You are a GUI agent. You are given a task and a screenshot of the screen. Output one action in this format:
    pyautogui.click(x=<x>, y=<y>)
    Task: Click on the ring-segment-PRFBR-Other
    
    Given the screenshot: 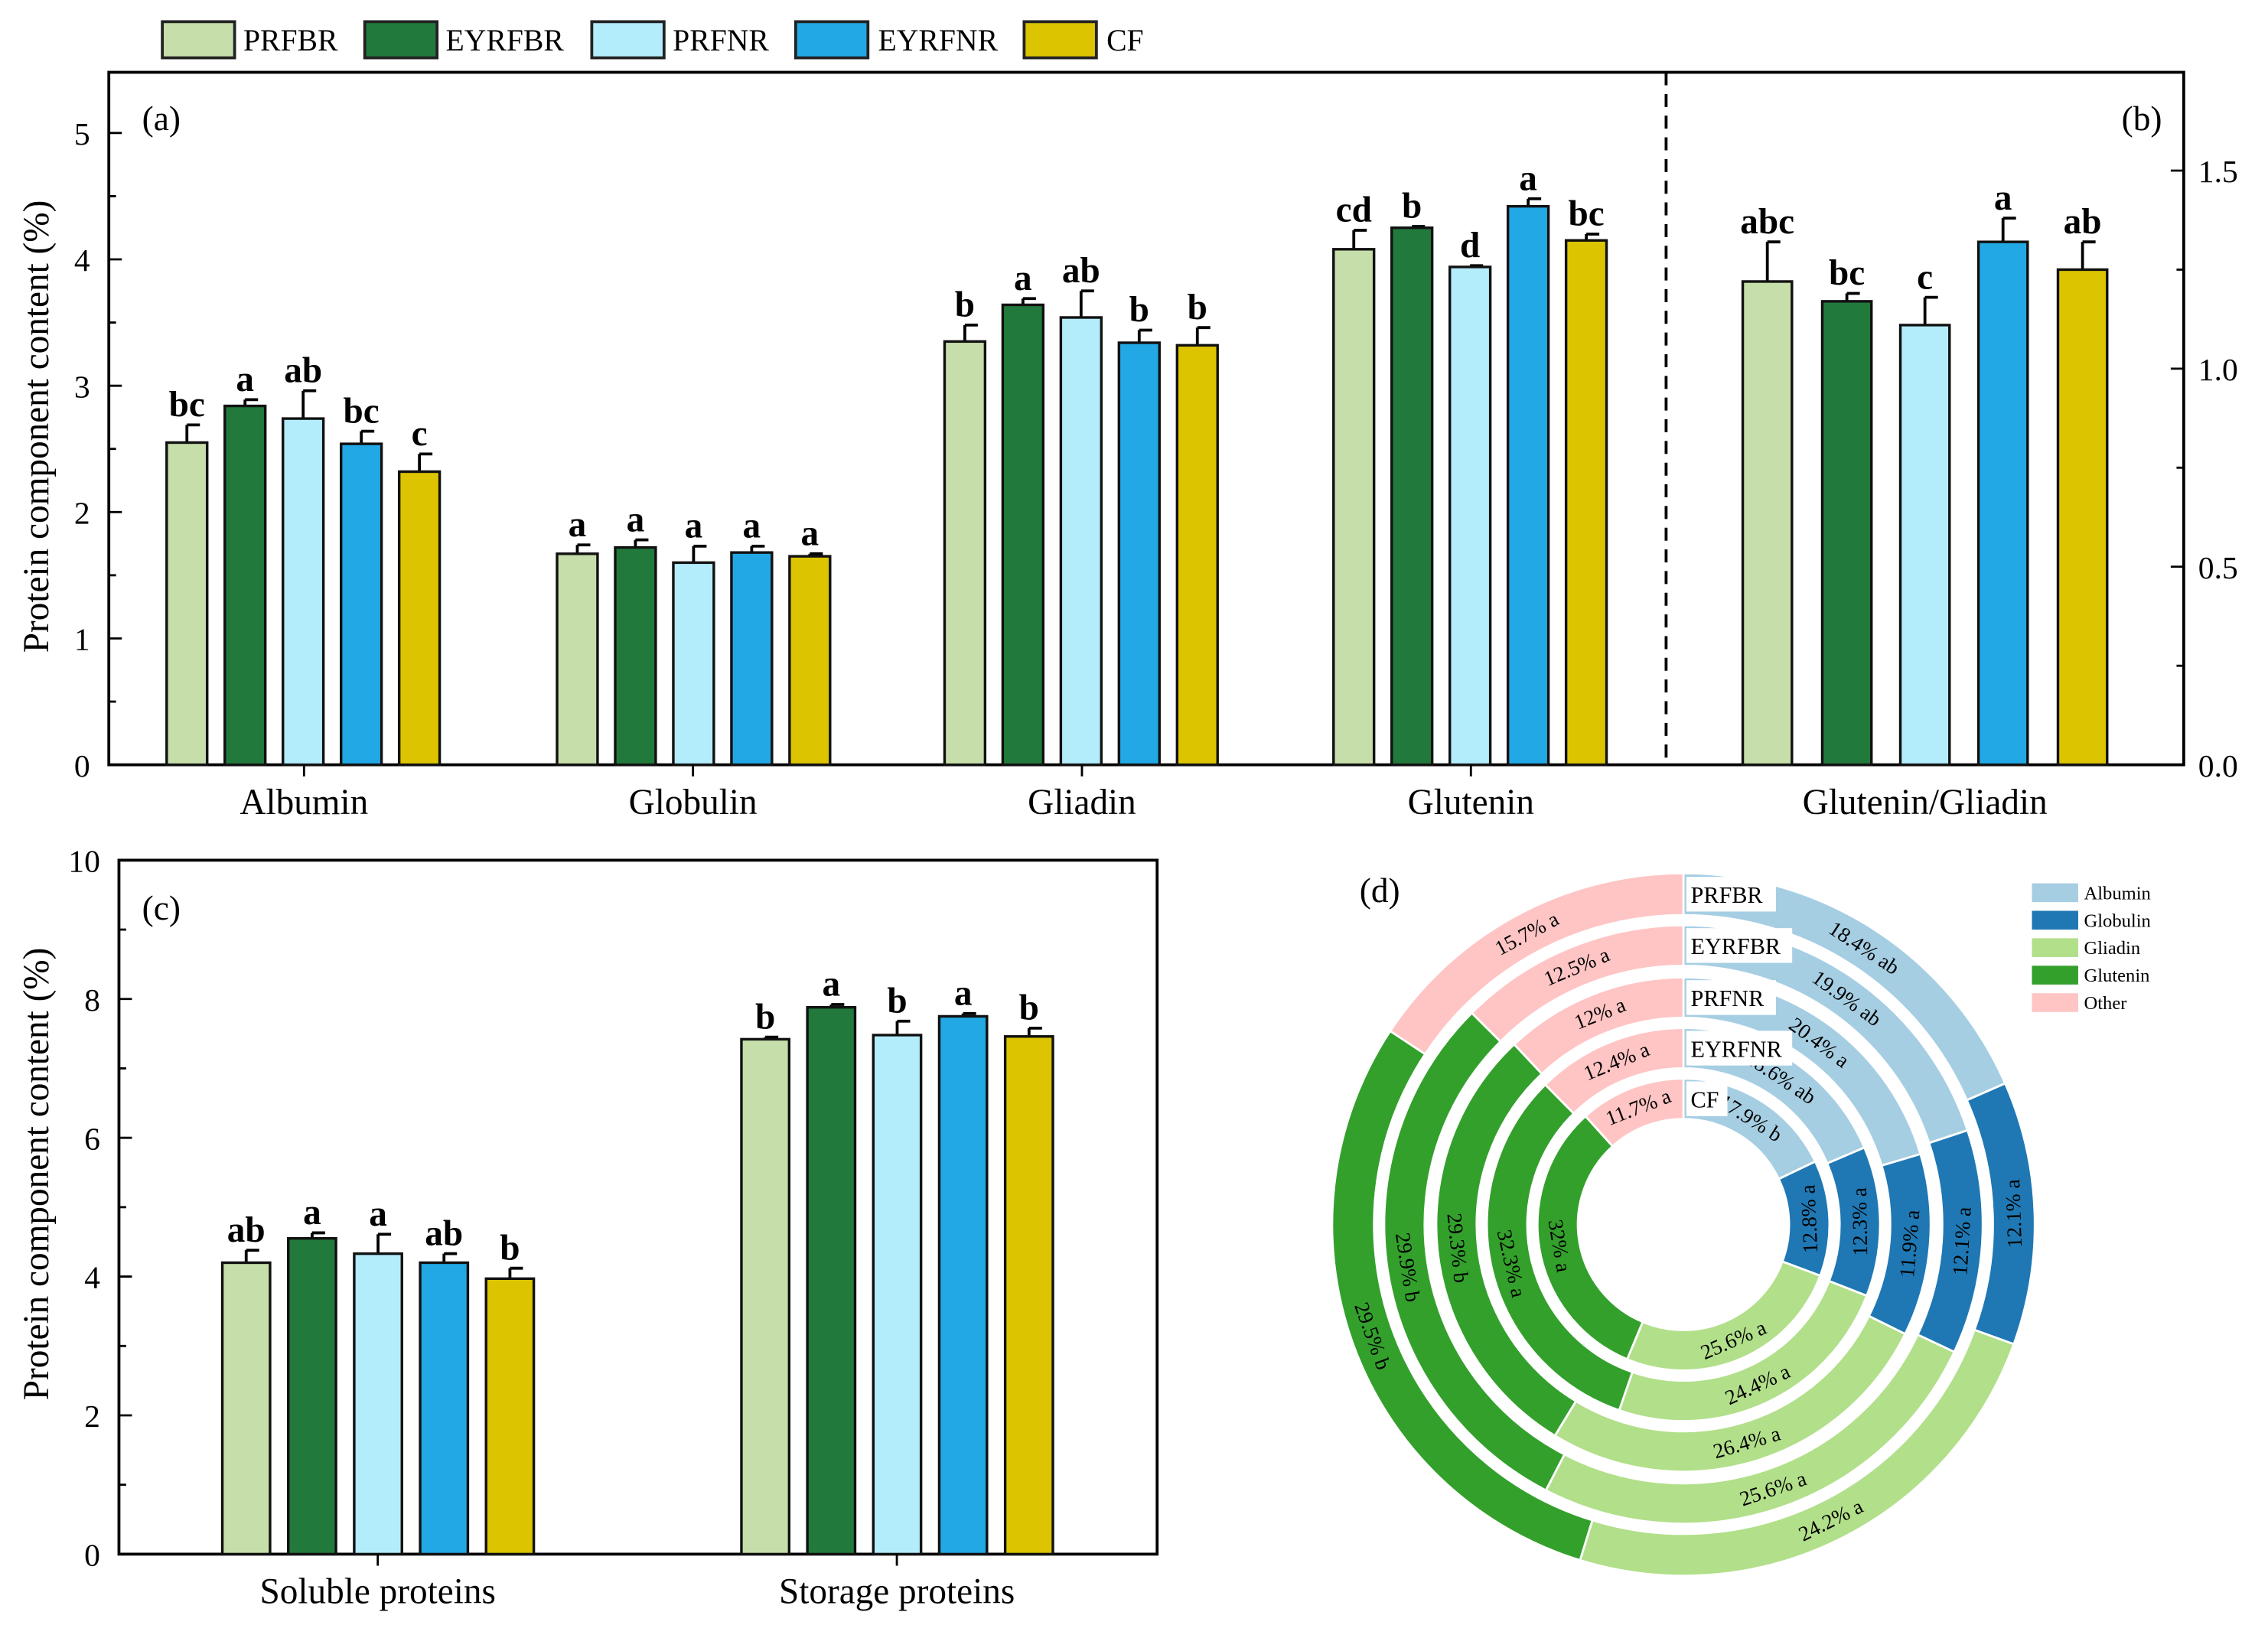 What is the action you would take?
    pyautogui.click(x=1537, y=963)
    